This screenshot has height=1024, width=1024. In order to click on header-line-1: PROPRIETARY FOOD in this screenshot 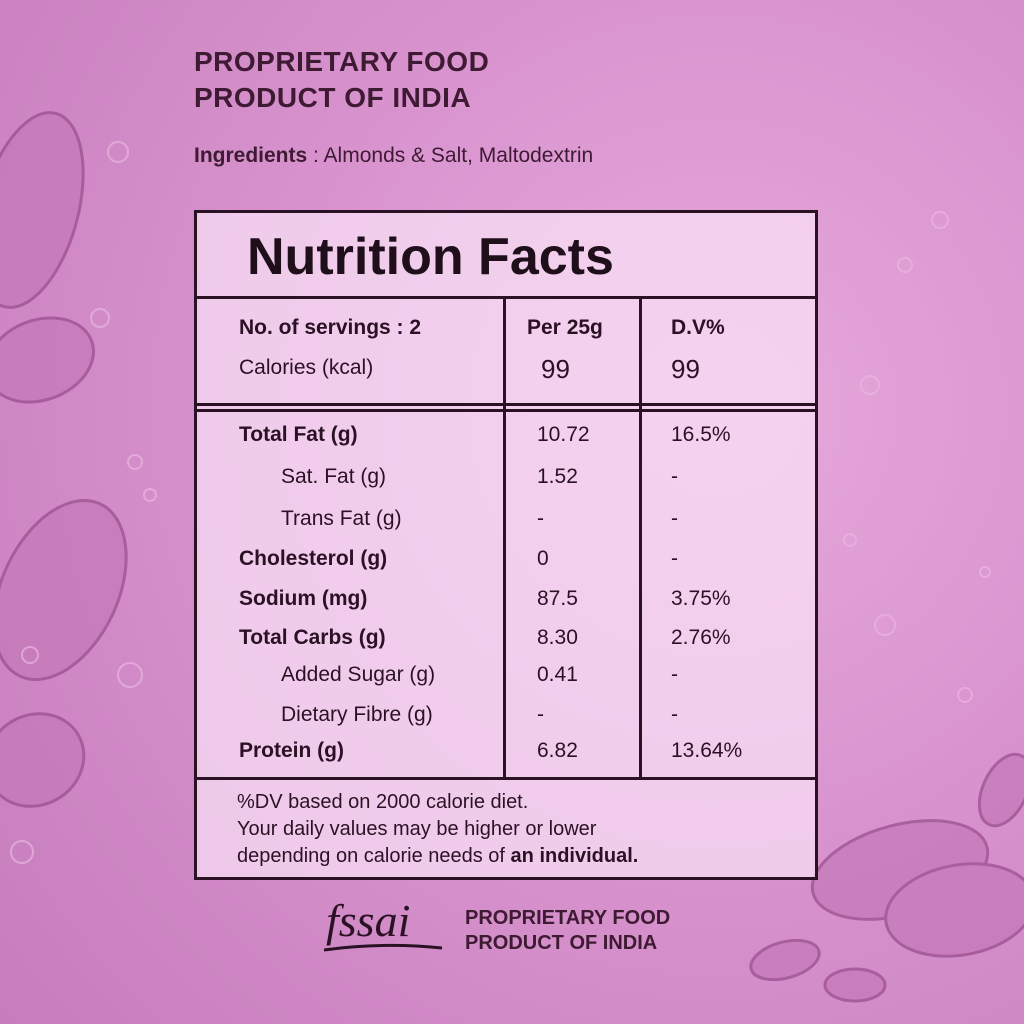, I will do `click(342, 61)`.